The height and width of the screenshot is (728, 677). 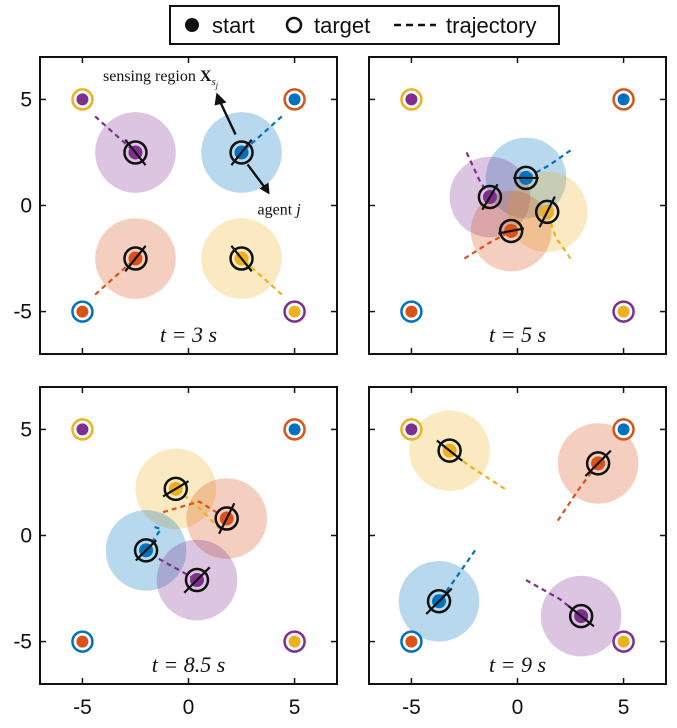 What do you see at coordinates (227, 117) in the screenshot?
I see `sensing-arrow-line` at bounding box center [227, 117].